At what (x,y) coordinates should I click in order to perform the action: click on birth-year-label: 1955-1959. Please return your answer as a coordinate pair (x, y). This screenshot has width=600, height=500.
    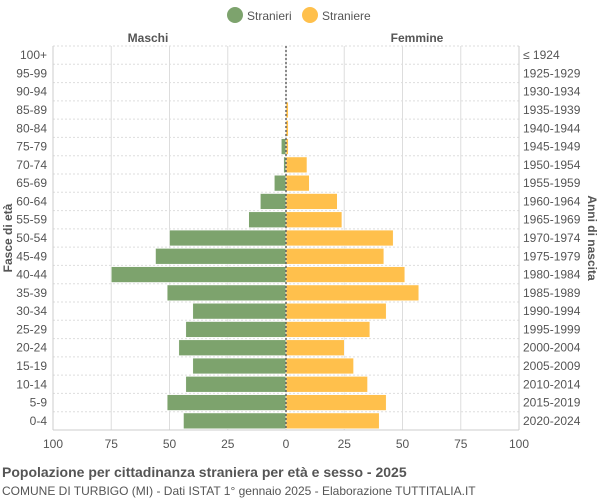
    Looking at the image, I should click on (552, 183).